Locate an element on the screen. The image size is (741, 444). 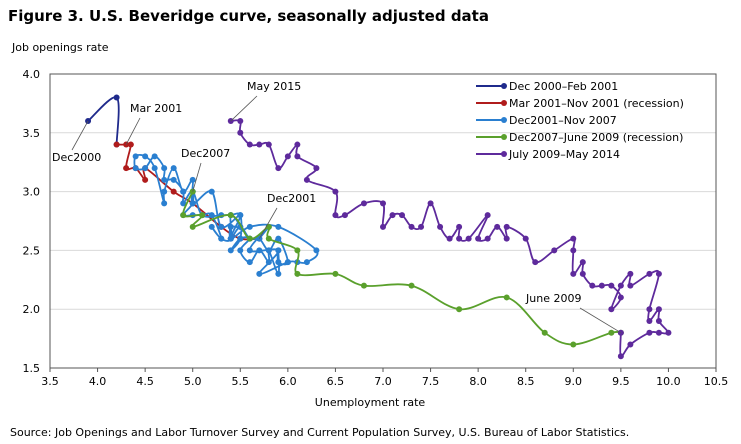
y-tick-label: 3.0 is located at coordinates (32, 192).